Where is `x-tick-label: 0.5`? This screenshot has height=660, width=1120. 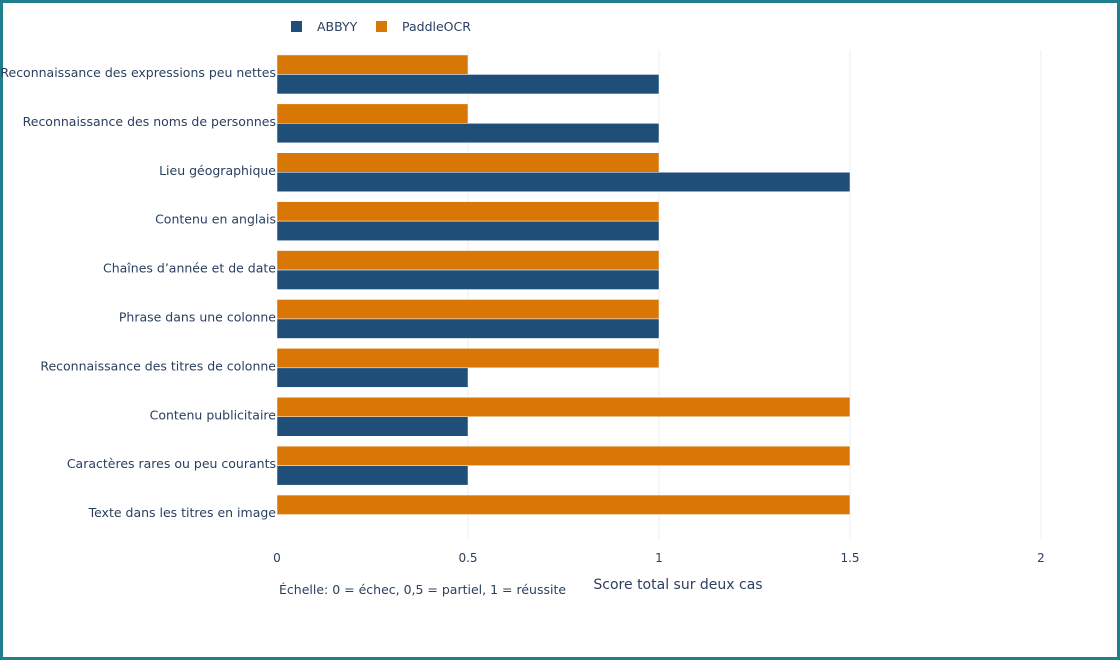 x-tick-label: 0.5 is located at coordinates (467, 558).